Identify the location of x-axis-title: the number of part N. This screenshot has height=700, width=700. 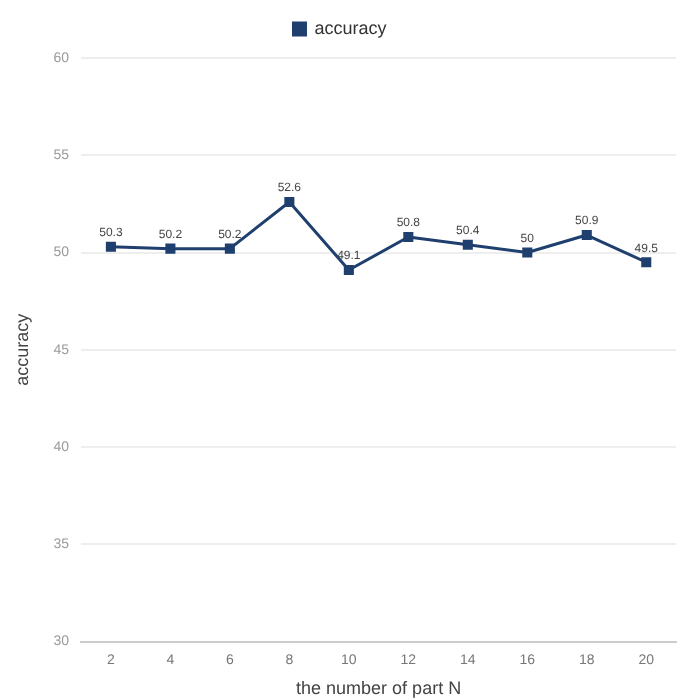
(379, 688).